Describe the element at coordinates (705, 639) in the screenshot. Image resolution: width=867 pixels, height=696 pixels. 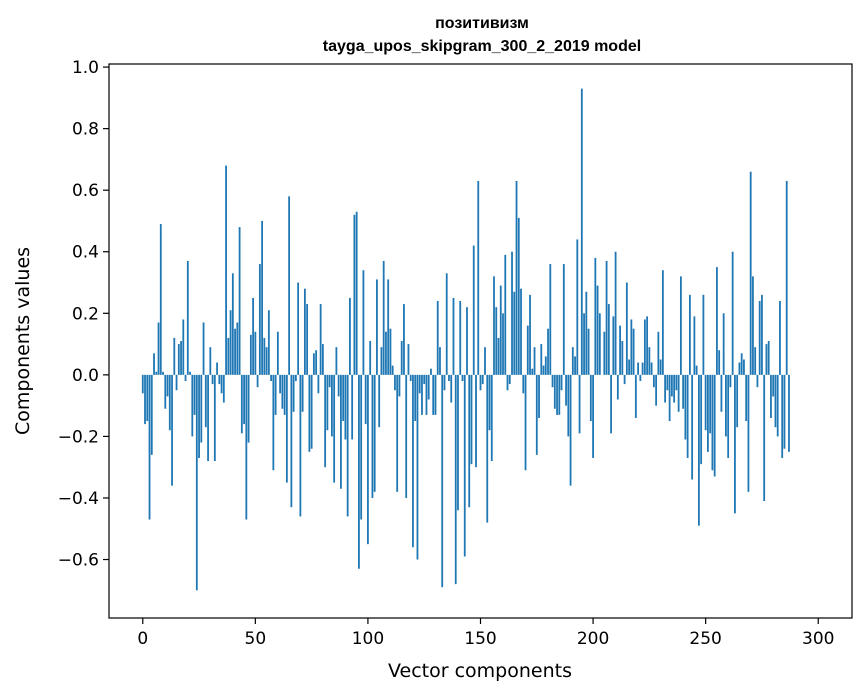
I see `x-tick-label: 250` at that location.